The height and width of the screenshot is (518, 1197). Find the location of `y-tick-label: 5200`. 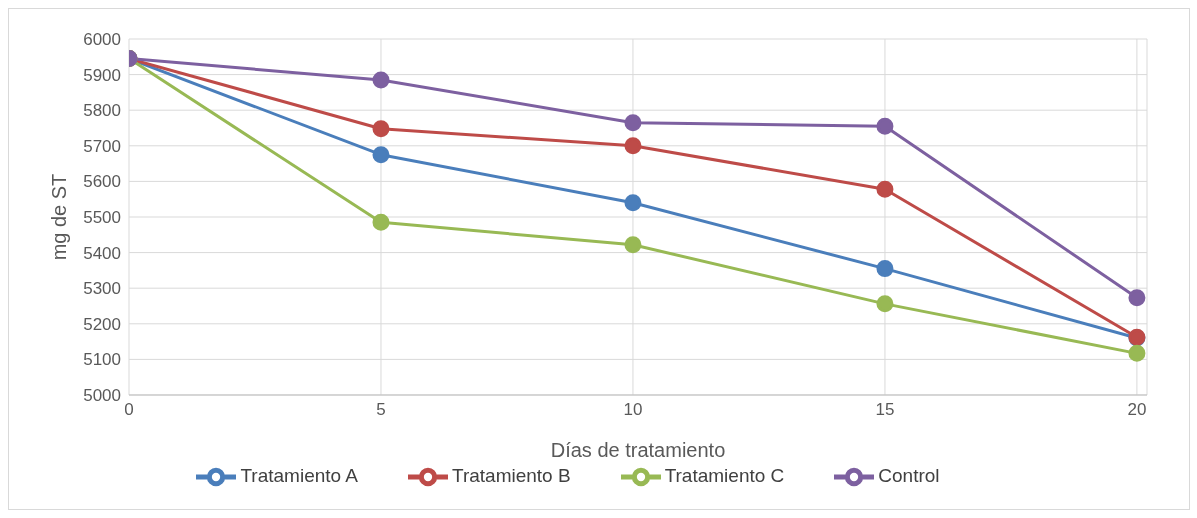

y-tick-label: 5200 is located at coordinates (102, 324).